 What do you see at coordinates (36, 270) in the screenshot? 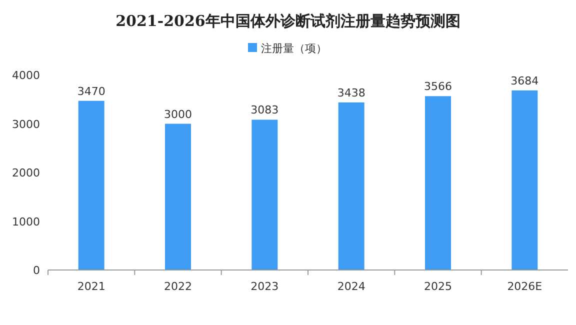
I see `y-tick-label: 0` at bounding box center [36, 270].